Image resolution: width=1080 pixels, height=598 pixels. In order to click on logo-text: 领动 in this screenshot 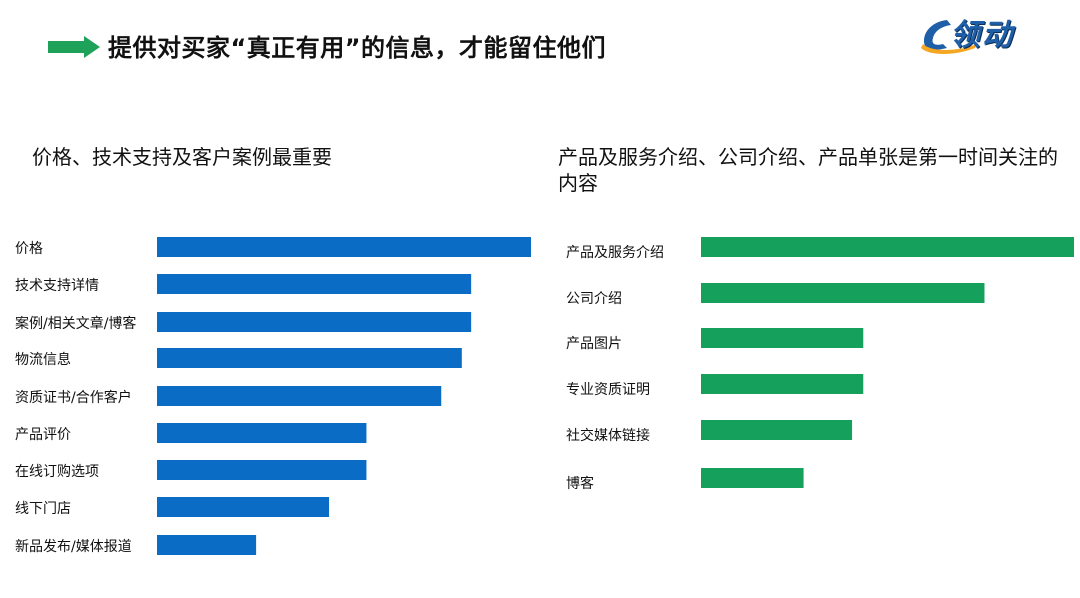, I will do `click(982, 35)`.